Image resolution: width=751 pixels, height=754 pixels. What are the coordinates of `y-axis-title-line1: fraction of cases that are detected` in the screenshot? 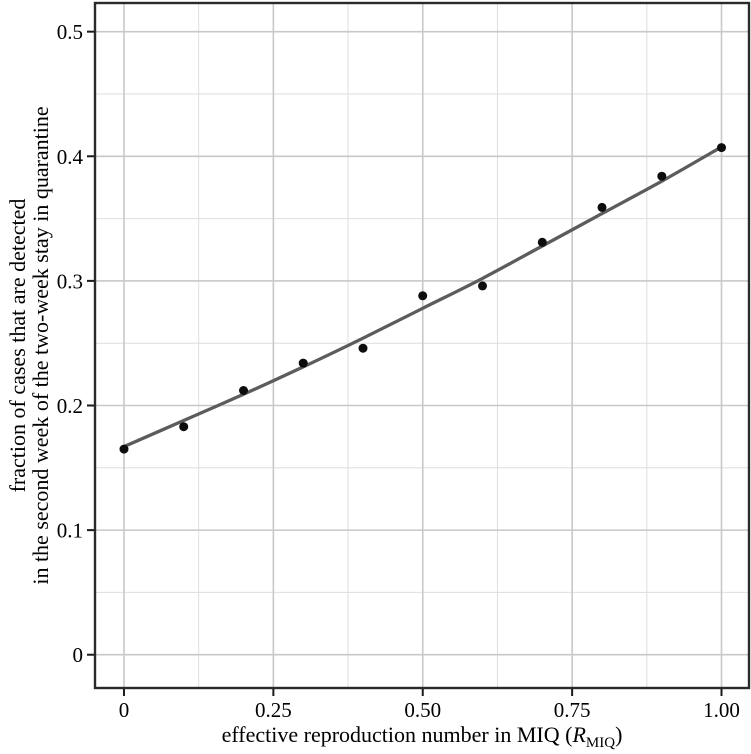 It's located at (17, 346).